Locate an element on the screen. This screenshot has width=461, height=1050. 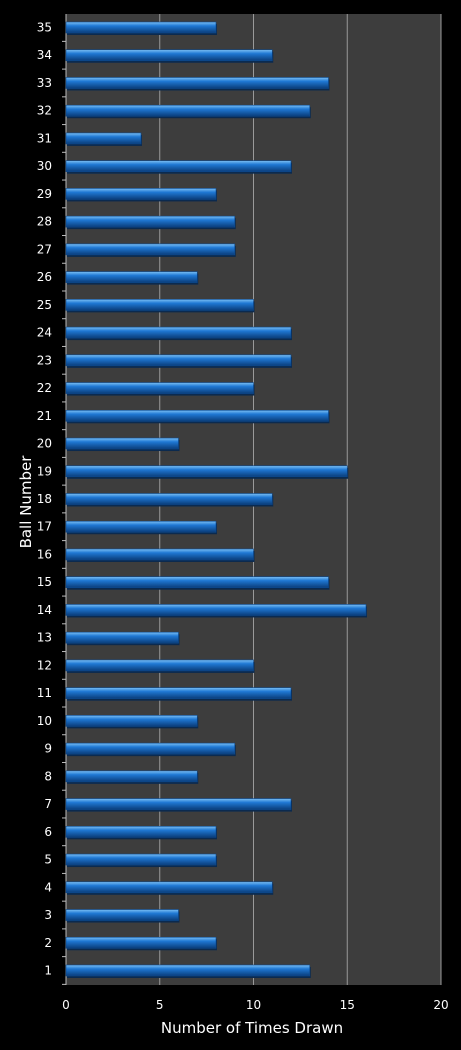
x-tick-label: 0 is located at coordinates (66, 1005).